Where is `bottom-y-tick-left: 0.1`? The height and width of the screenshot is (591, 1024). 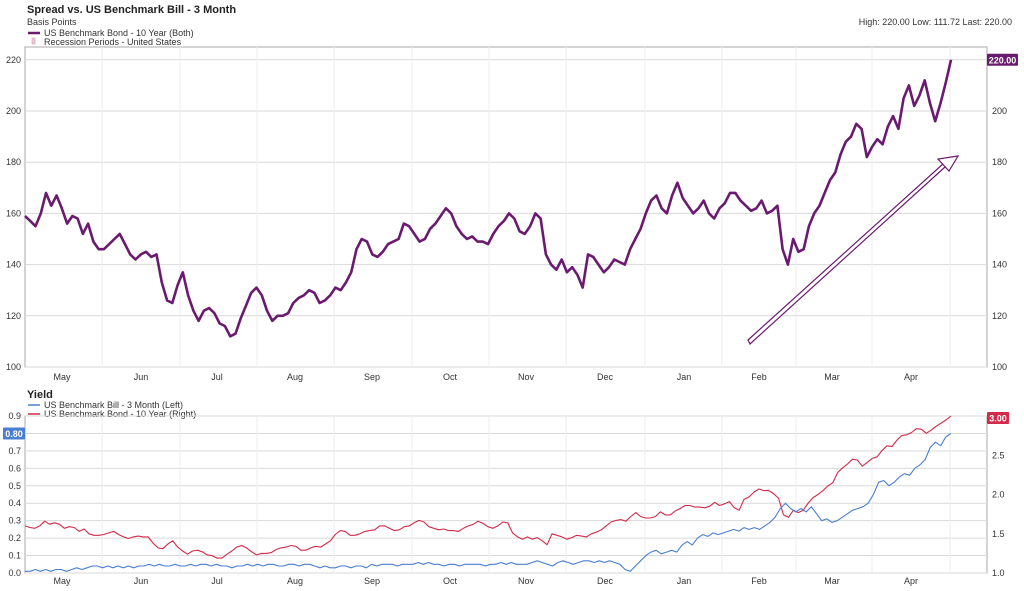
bottom-y-tick-left: 0.1 is located at coordinates (14, 556).